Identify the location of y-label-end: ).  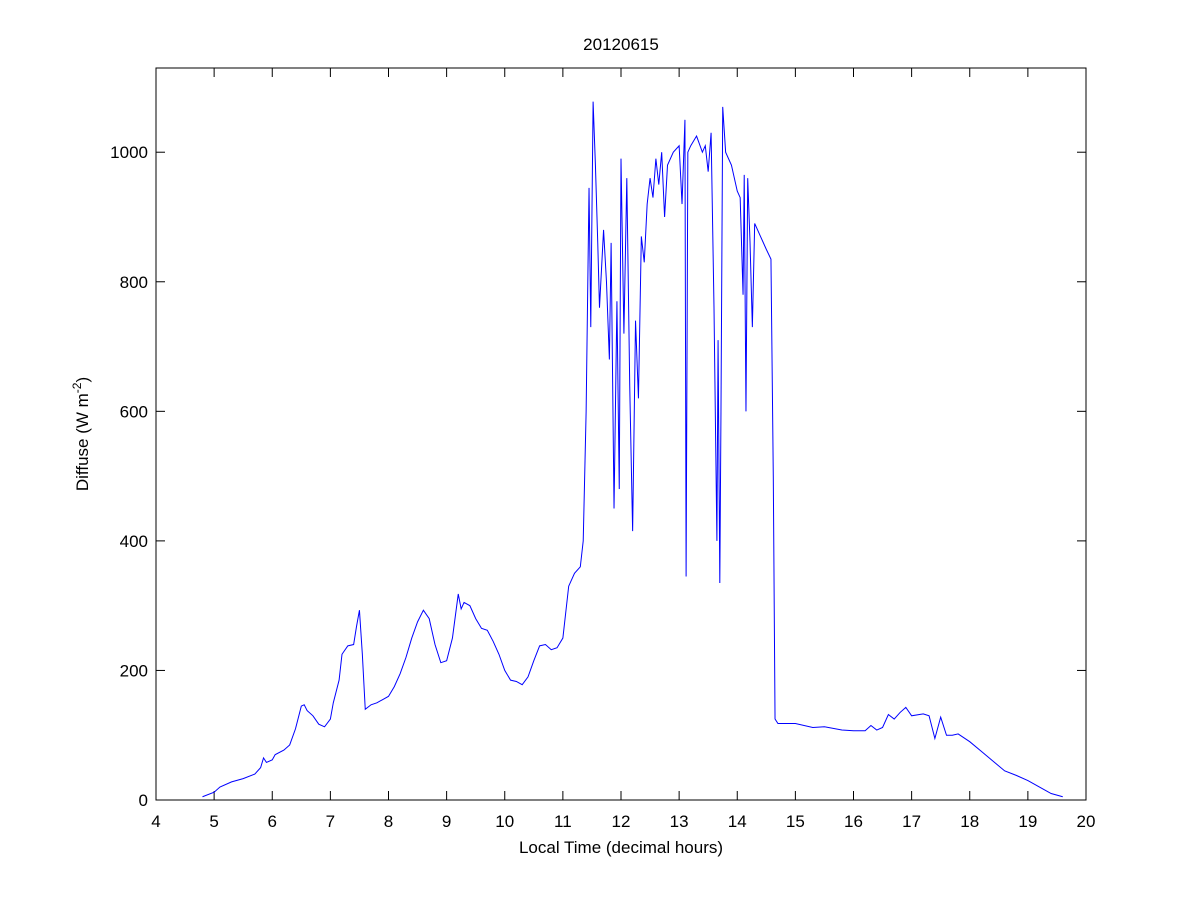
(82, 380).